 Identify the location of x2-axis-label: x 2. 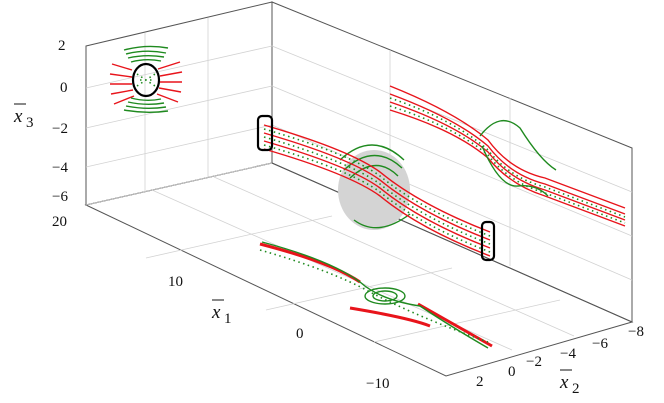
(569, 383).